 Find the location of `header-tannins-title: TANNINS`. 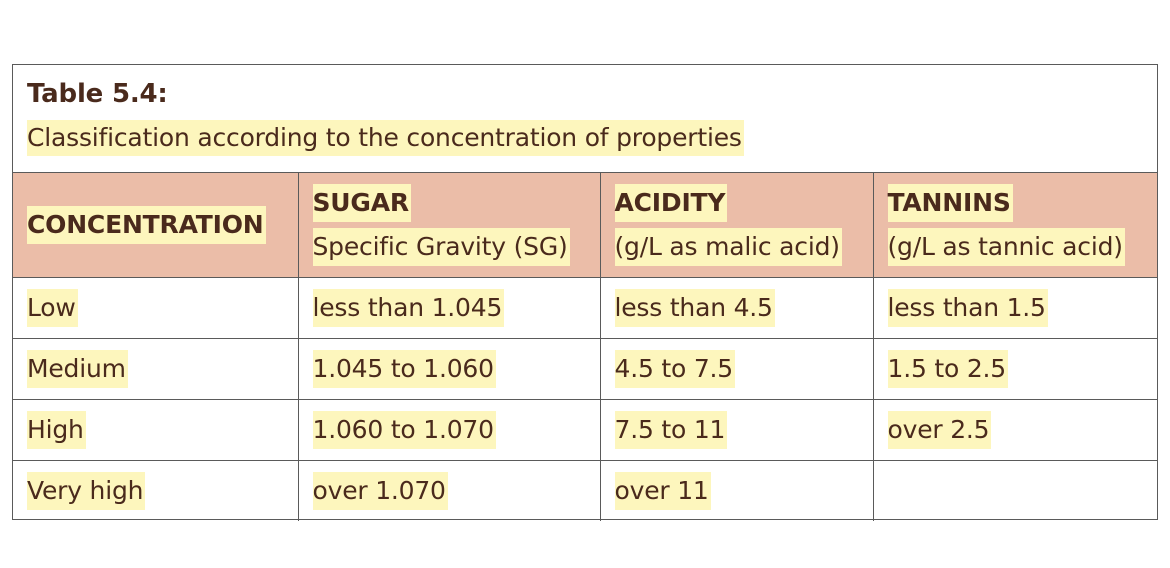

header-tannins-title: TANNINS is located at coordinates (950, 203).